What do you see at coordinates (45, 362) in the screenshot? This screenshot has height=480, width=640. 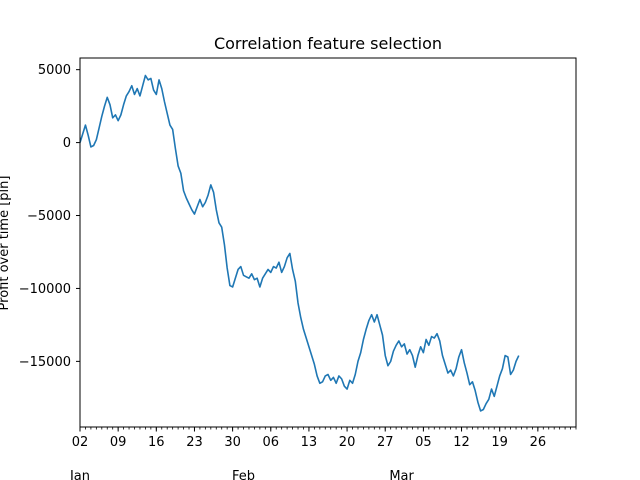 I see `y-tick-label: −15000` at bounding box center [45, 362].